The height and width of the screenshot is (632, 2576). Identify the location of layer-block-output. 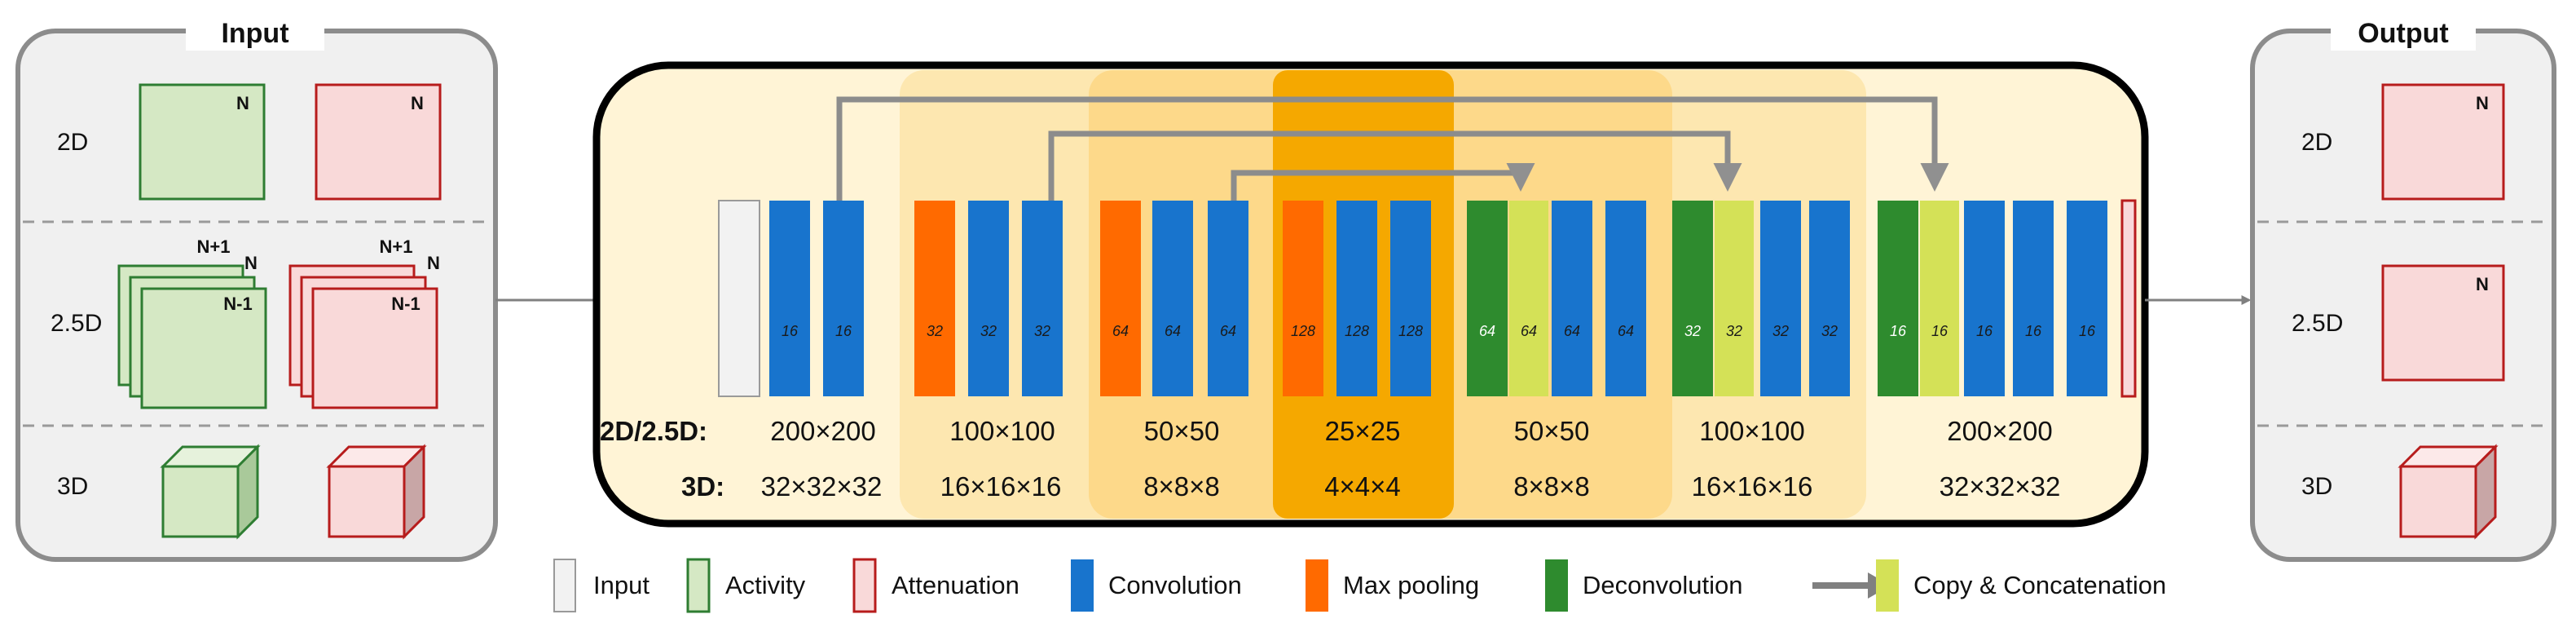
(2128, 298).